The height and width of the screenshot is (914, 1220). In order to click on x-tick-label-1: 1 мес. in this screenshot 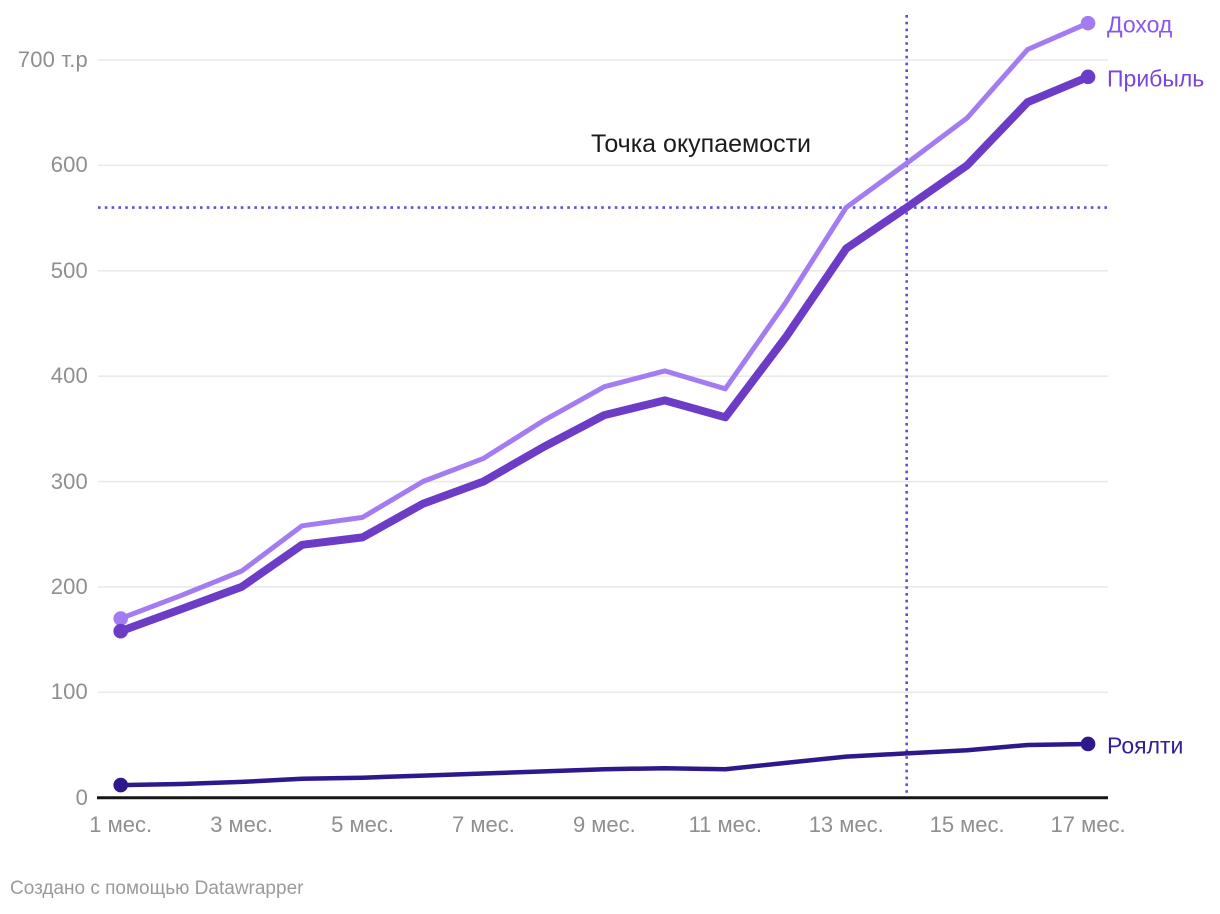, I will do `click(121, 824)`.